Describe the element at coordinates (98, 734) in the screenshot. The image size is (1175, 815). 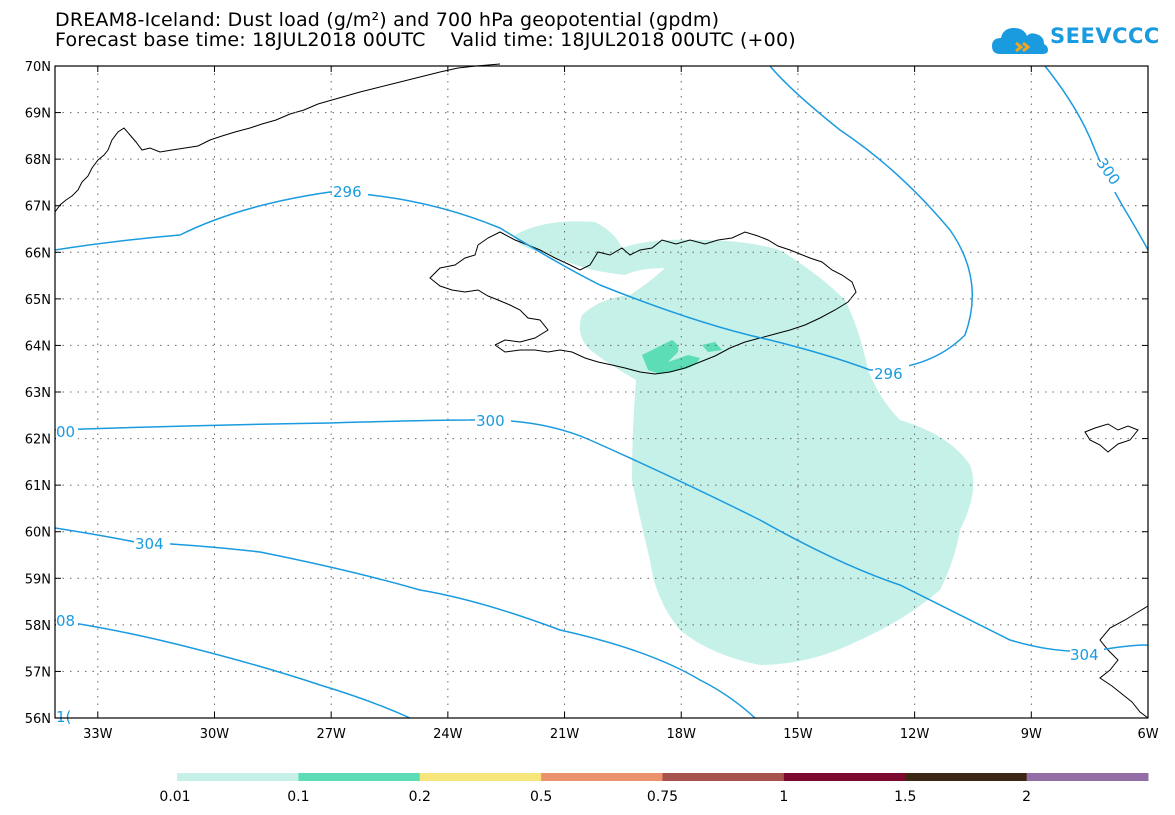
I see `lon-label: 33W` at that location.